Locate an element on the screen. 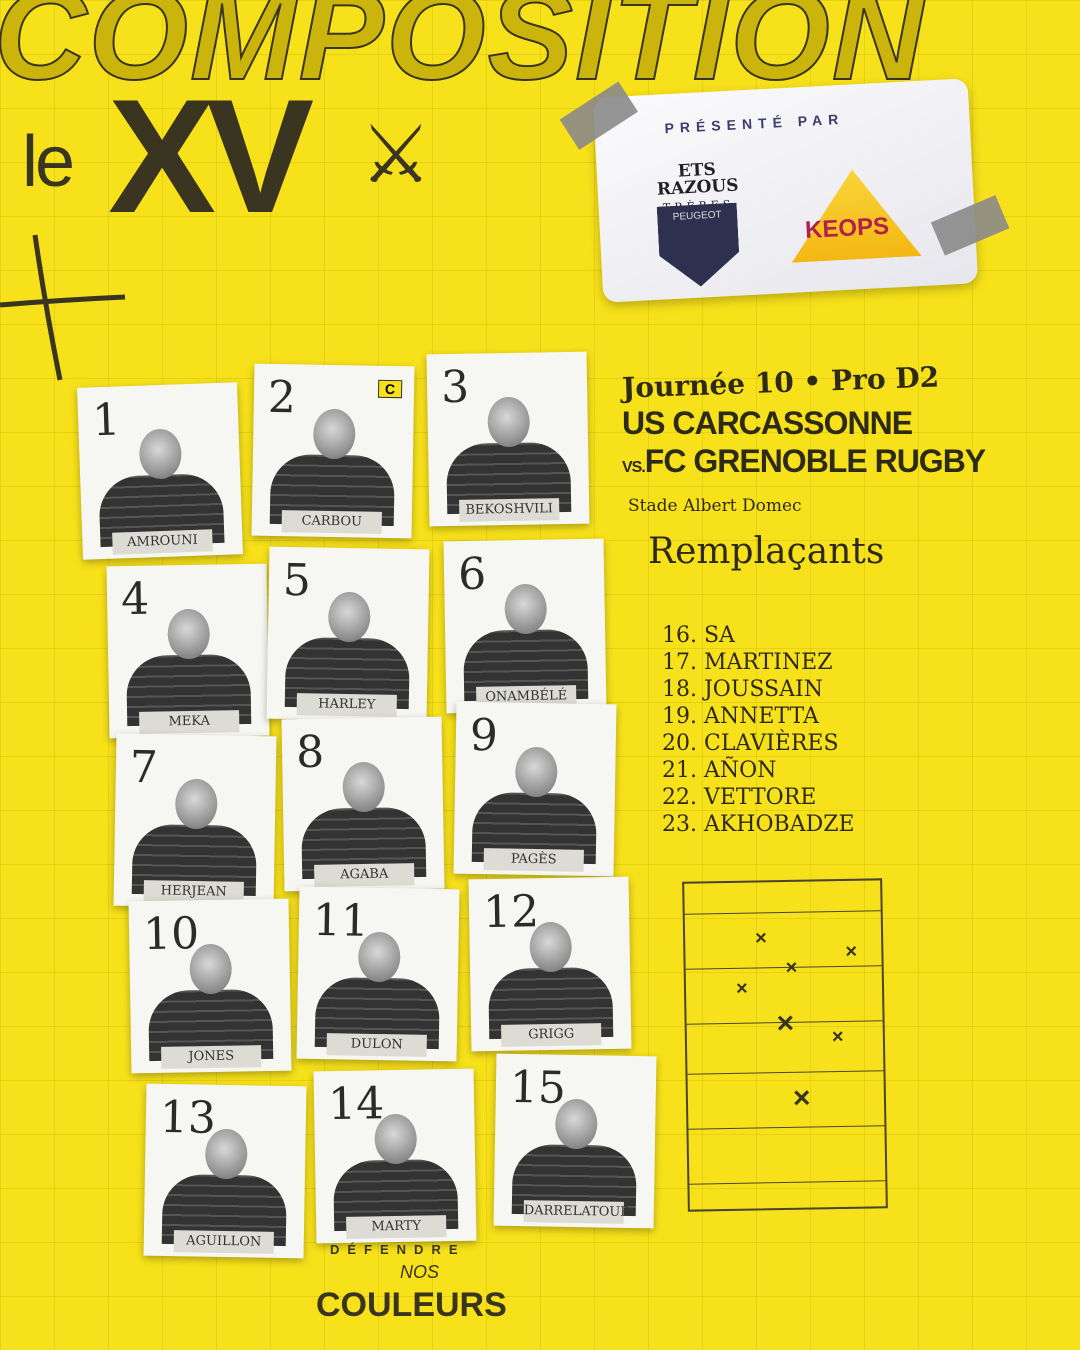 This screenshot has width=1080, height=1350. xv-text: XV is located at coordinates (211, 156).